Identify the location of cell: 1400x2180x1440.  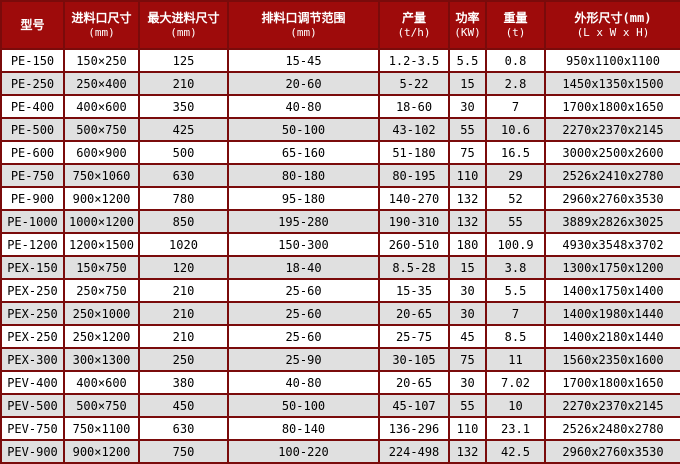
(612, 336).